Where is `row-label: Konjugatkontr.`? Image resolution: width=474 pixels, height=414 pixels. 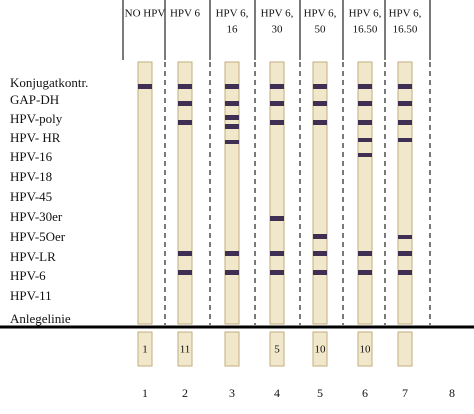
row-label: Konjugatkontr. is located at coordinates (49, 82).